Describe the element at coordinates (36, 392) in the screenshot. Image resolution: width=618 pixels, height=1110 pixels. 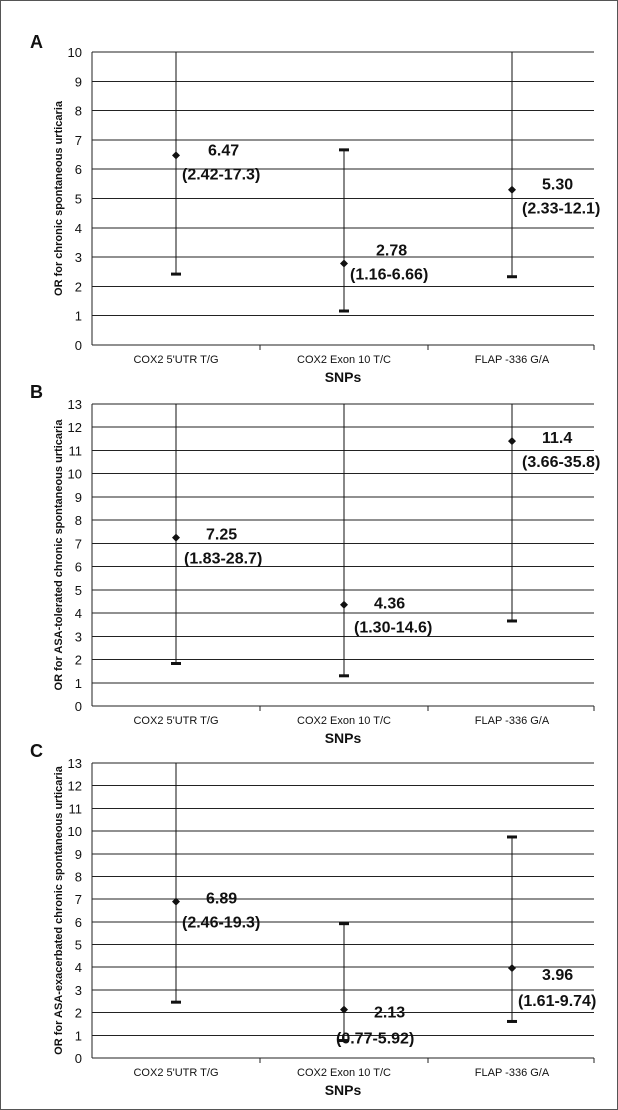
I see `panel-letter: B` at that location.